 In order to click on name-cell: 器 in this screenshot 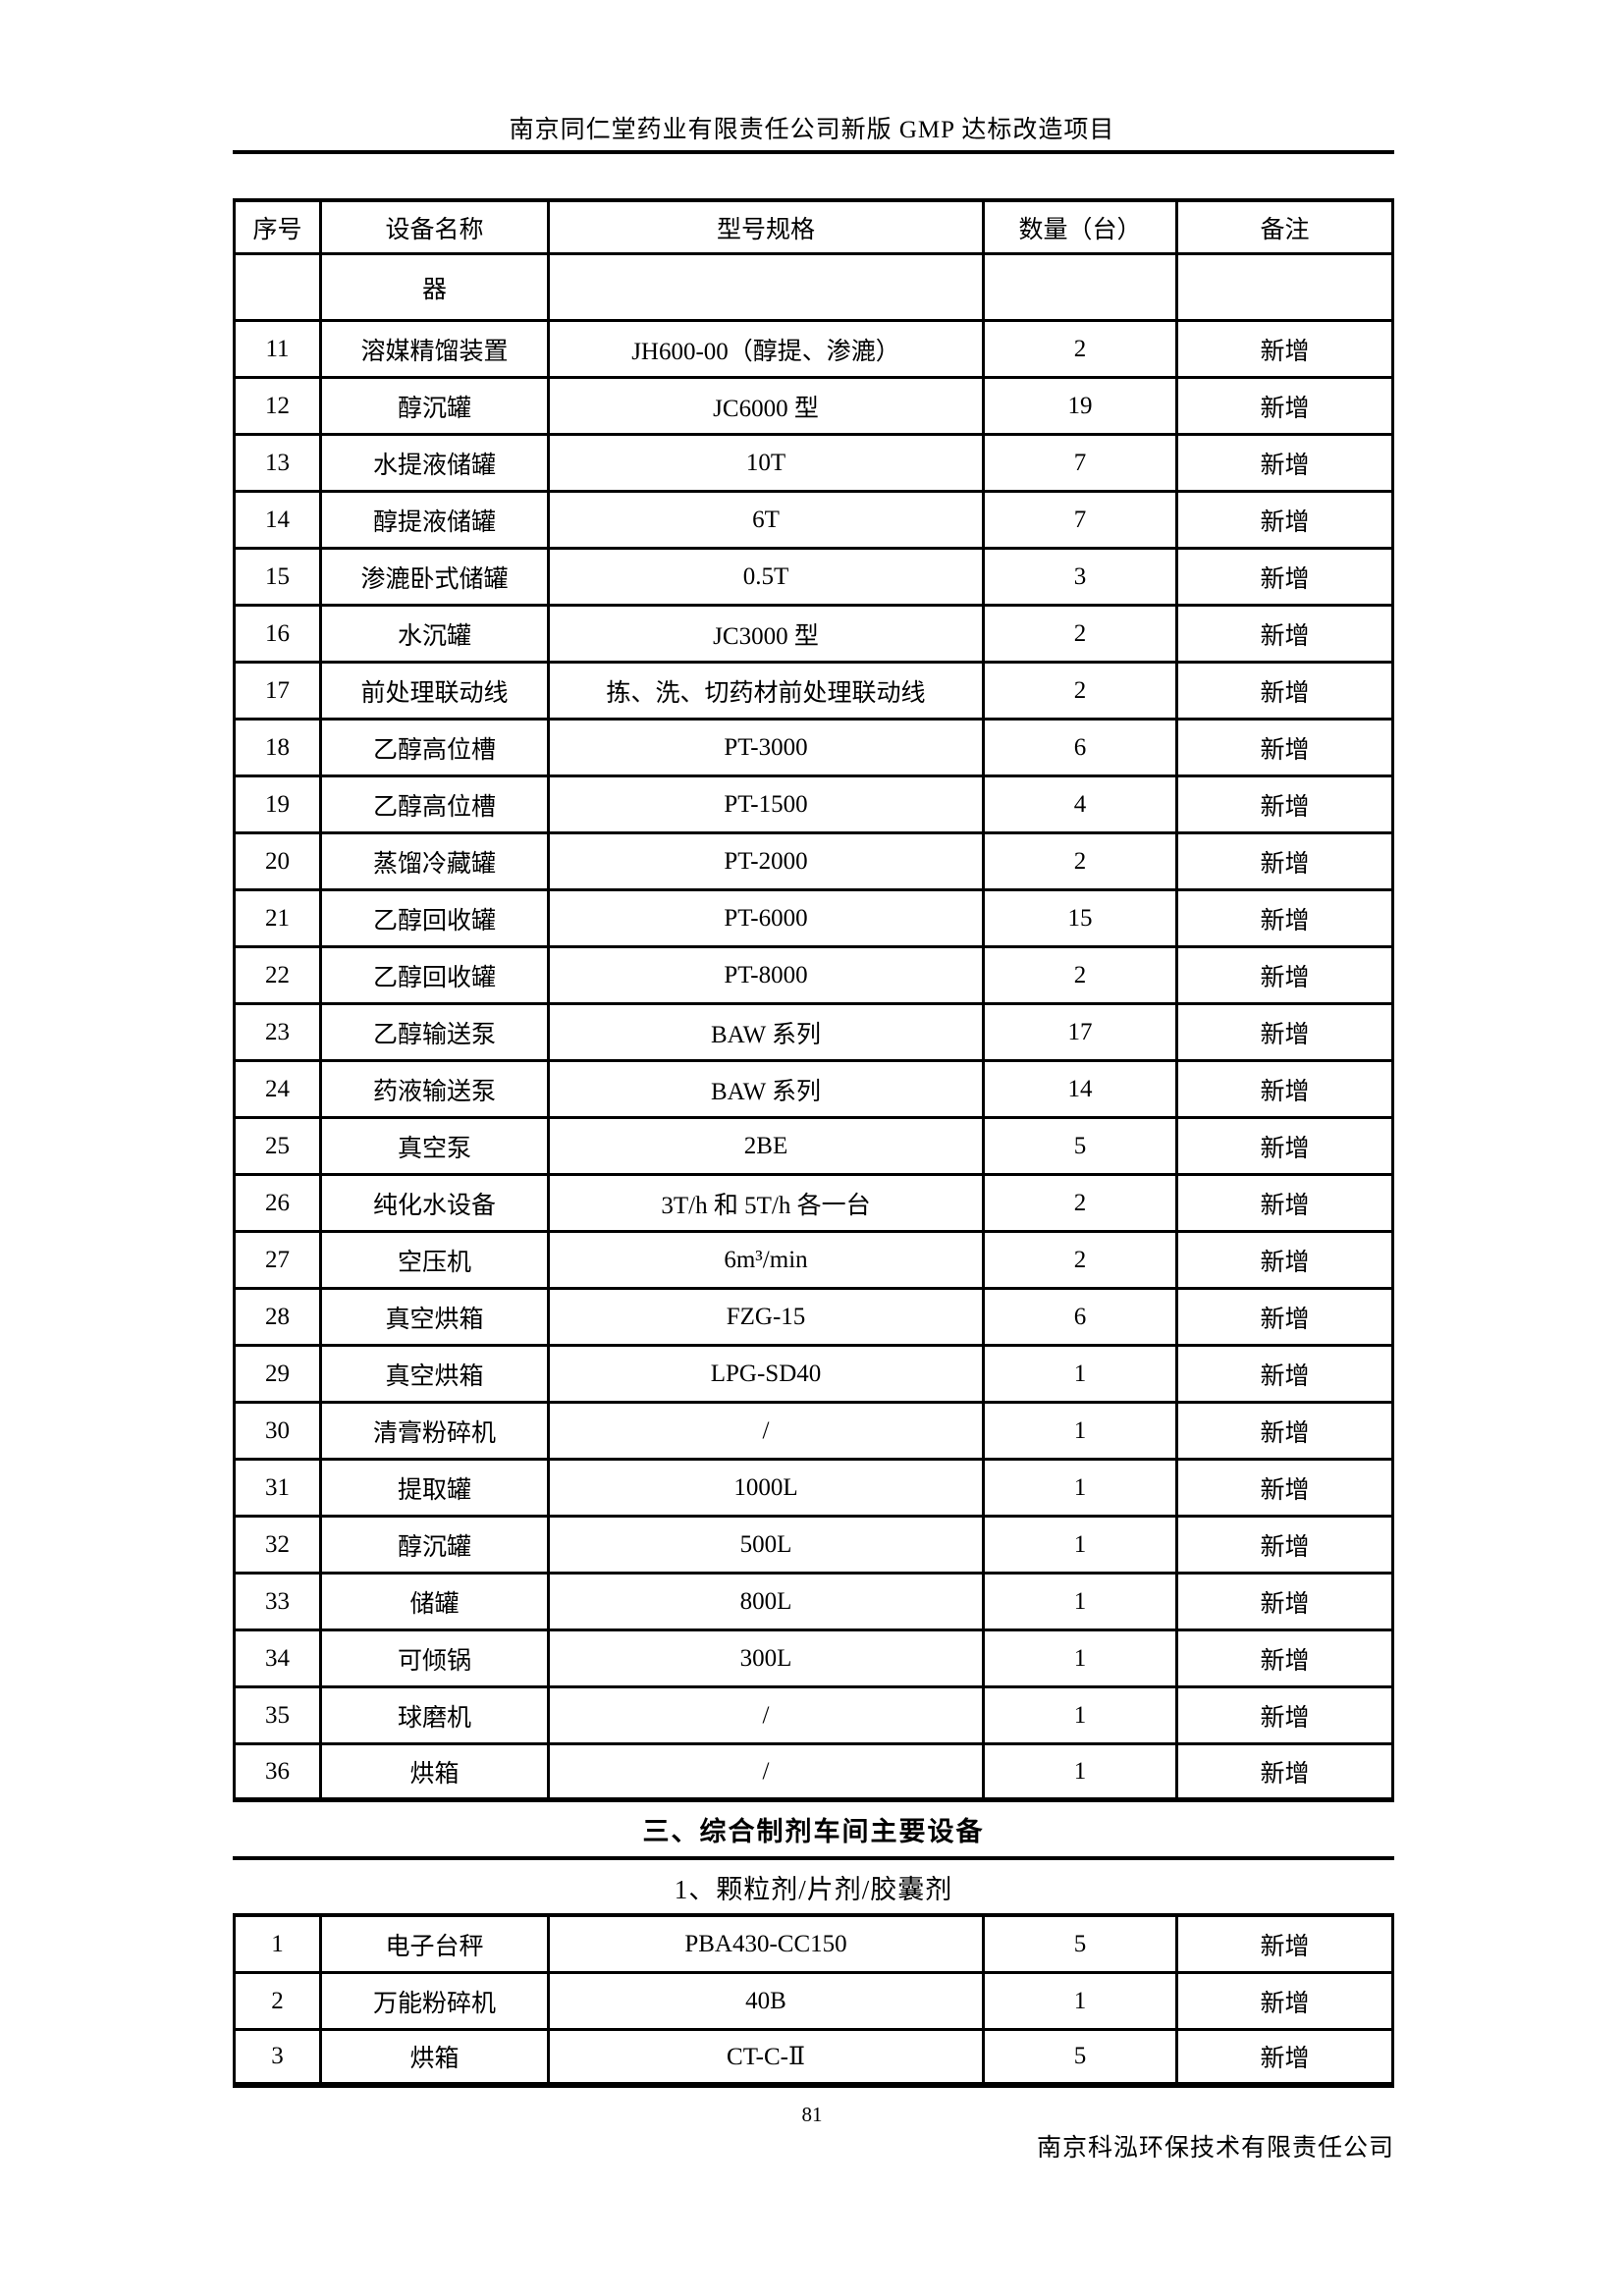, I will do `click(436, 287)`.